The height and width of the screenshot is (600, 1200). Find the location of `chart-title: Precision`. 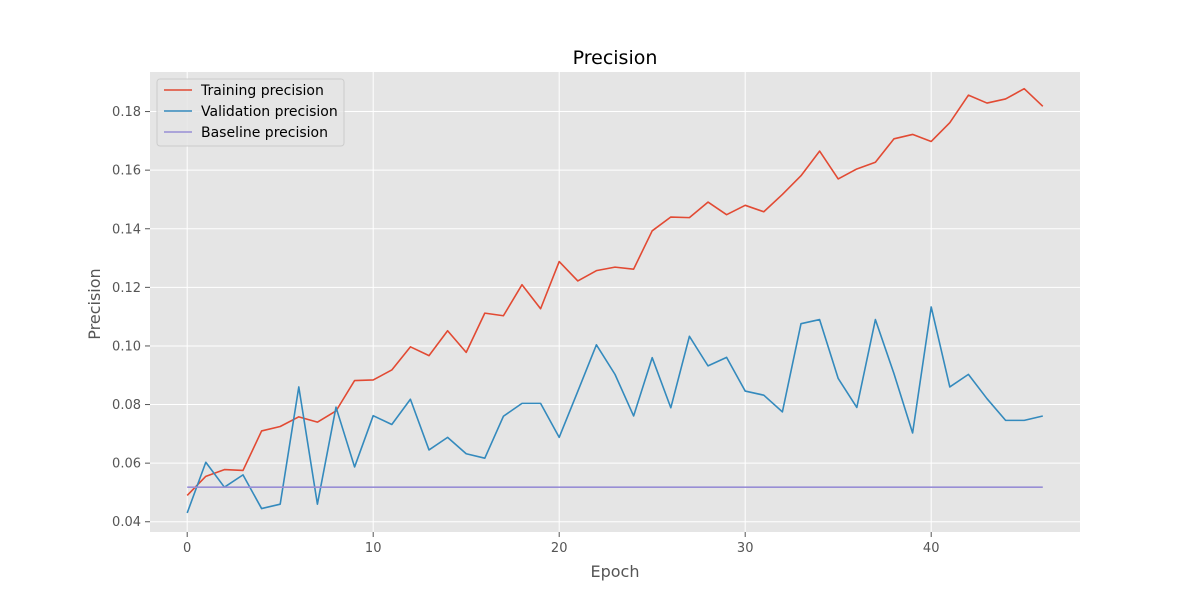

chart-title: Precision is located at coordinates (615, 58).